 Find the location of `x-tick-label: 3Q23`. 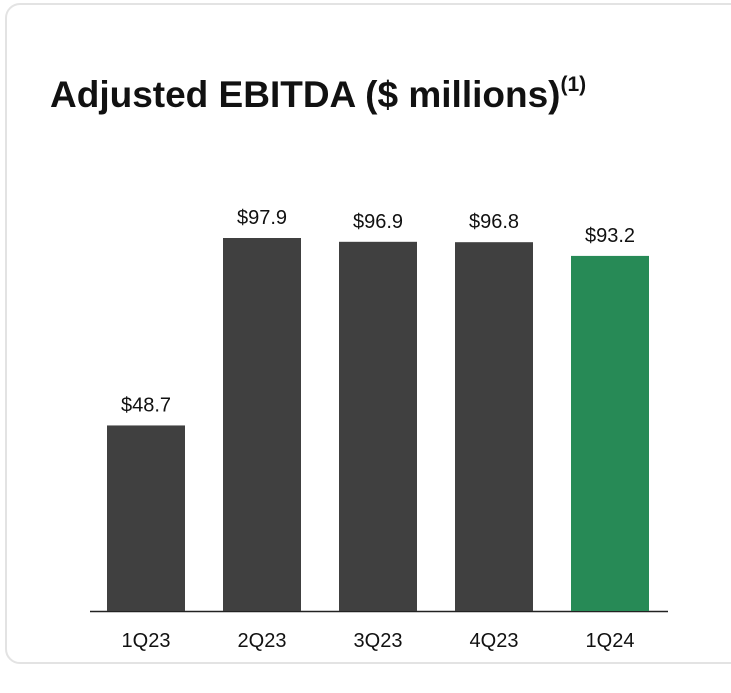

x-tick-label: 3Q23 is located at coordinates (378, 641).